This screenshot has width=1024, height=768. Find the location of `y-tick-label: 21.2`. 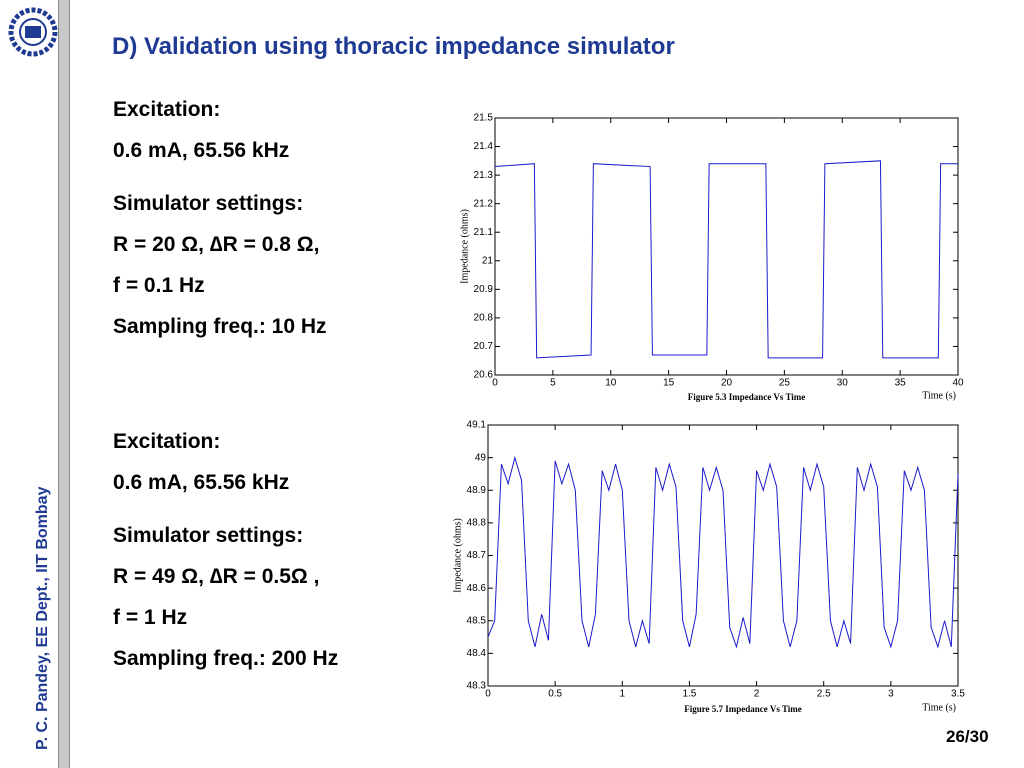

y-tick-label: 21.2 is located at coordinates (484, 203).